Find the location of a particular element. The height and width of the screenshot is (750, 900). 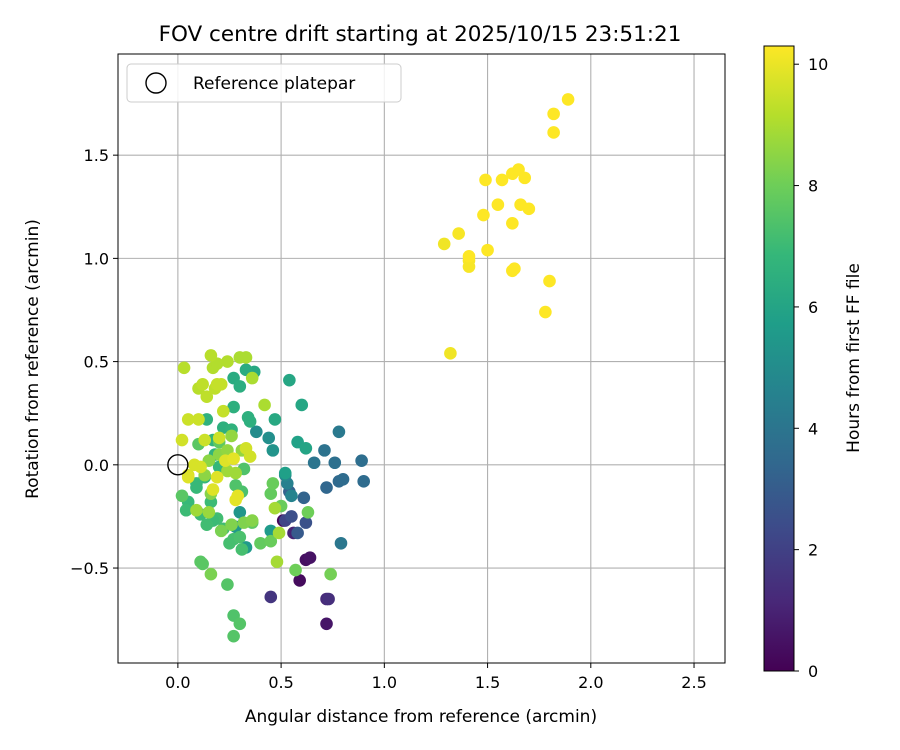

x-axis-label: Angular distance from reference (arcmin) is located at coordinates (421, 717).